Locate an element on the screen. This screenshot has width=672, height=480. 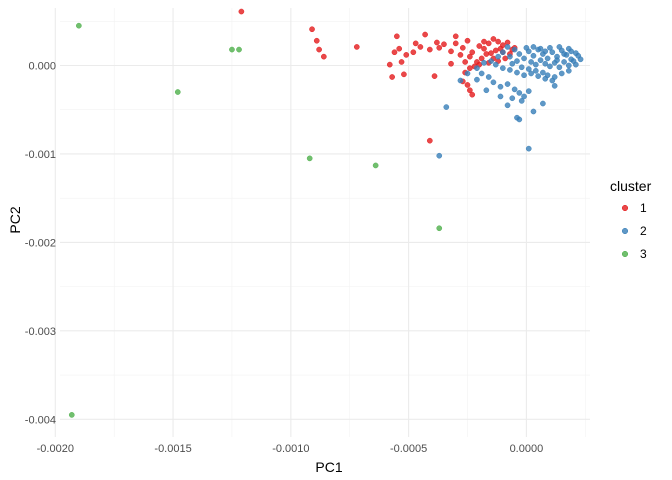
x-tick-label: -0.0010 is located at coordinates (290, 449).